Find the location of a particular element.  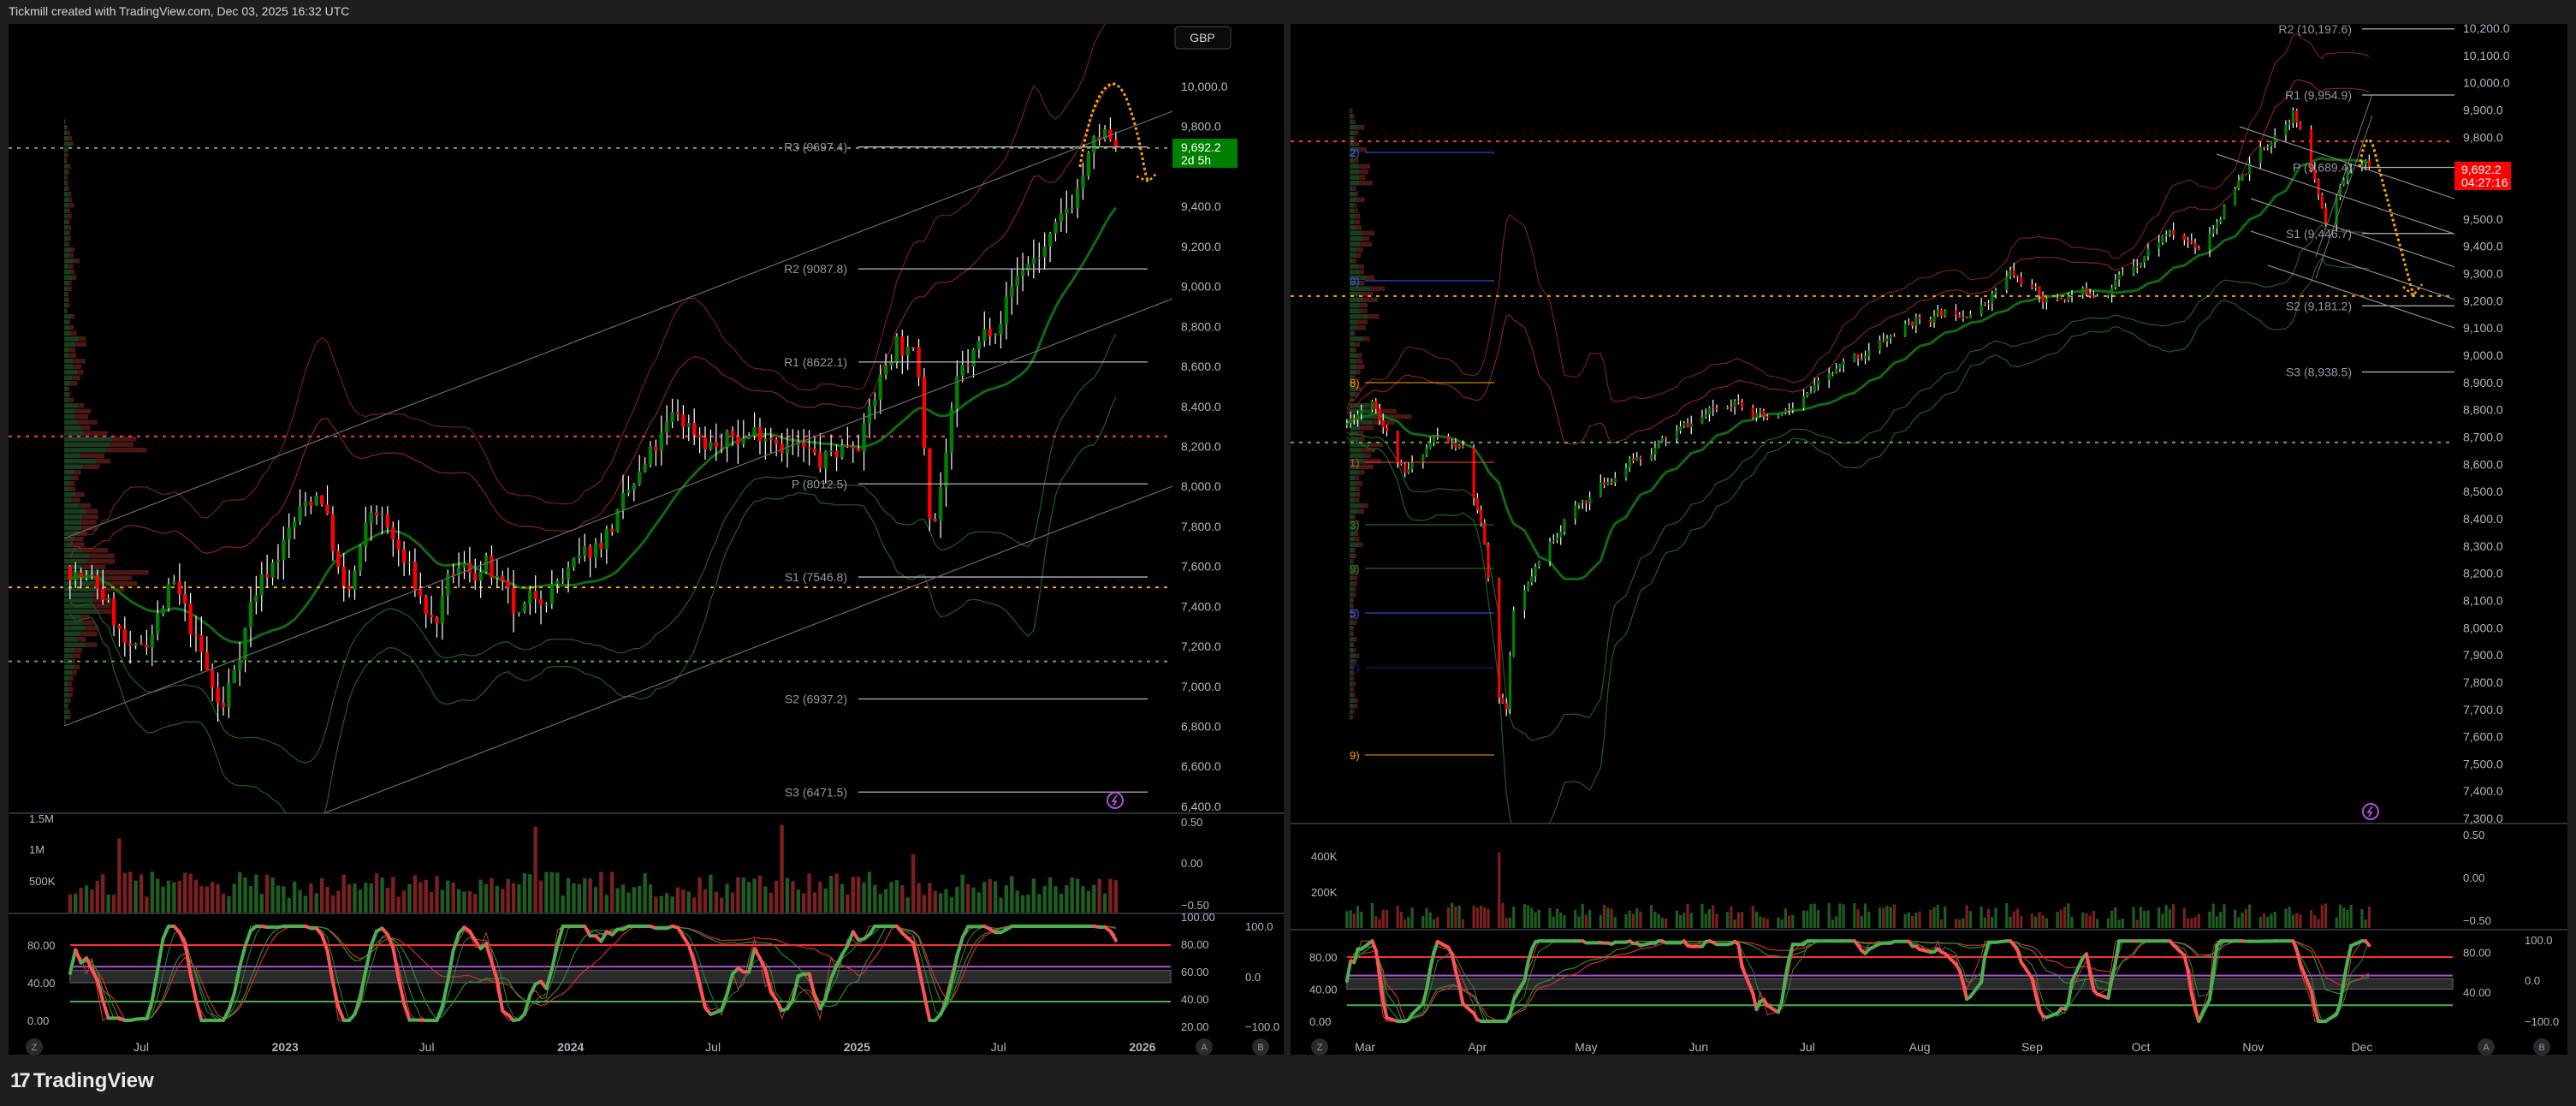

currency-button: GBP is located at coordinates (1203, 38).